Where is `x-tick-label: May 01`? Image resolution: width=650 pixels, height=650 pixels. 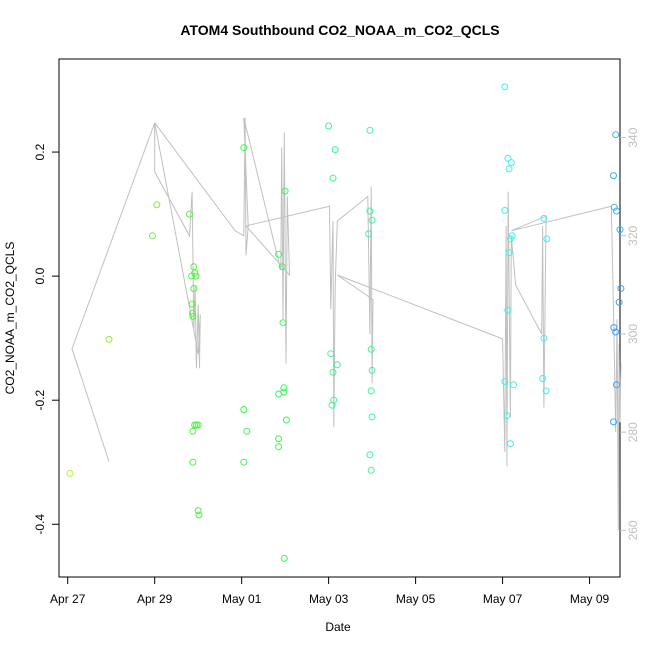 x-tick-label: May 01 is located at coordinates (242, 599).